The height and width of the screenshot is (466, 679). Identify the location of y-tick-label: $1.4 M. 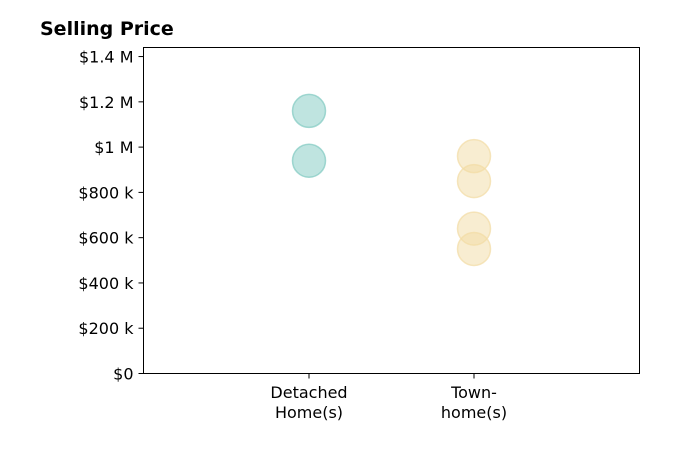
(106, 57).